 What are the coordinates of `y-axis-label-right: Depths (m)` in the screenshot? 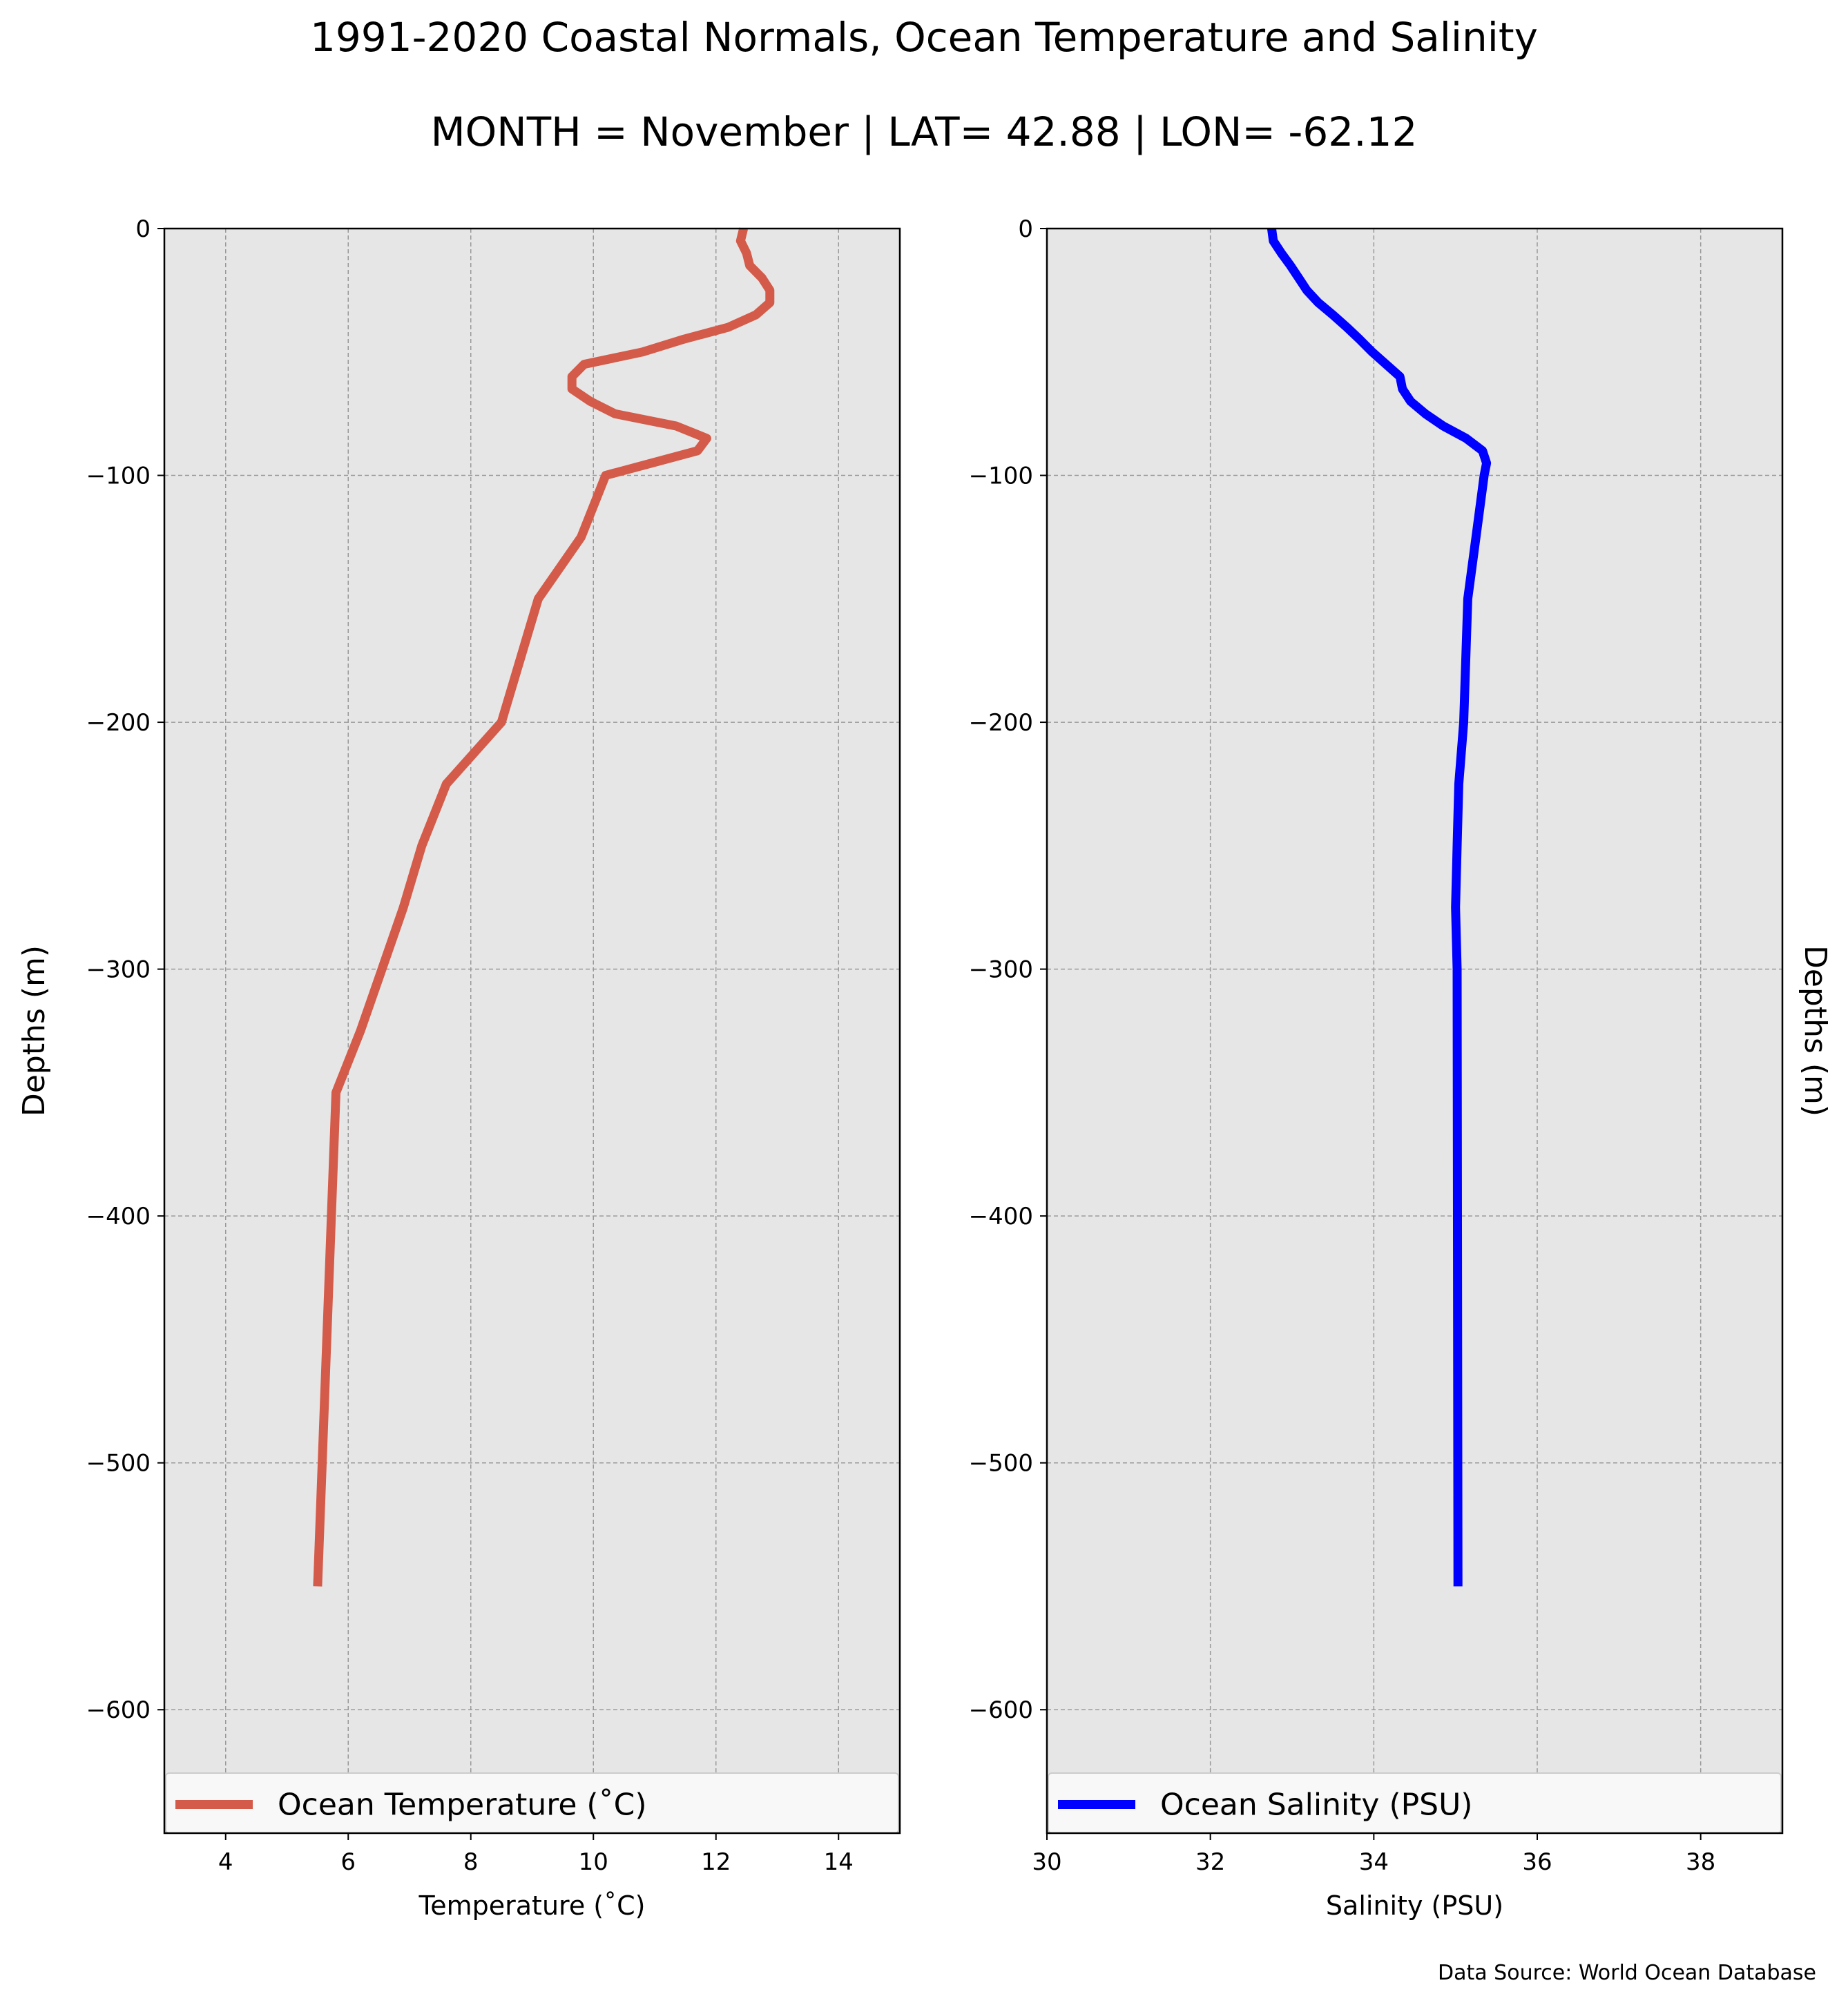 It's located at (1815, 1031).